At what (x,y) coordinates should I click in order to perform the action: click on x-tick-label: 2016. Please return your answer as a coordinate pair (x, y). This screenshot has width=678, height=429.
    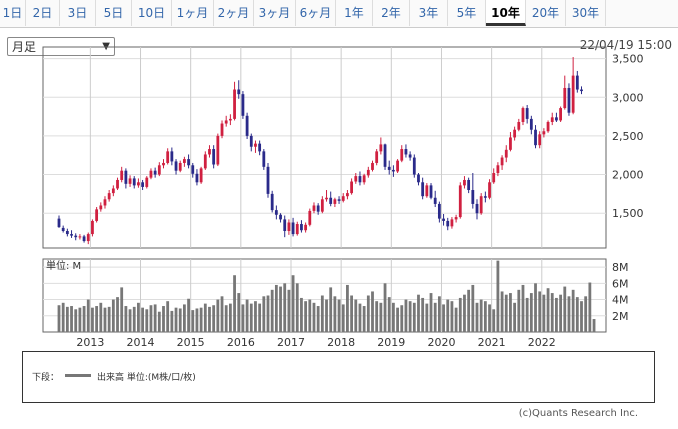
    Looking at the image, I should click on (241, 342).